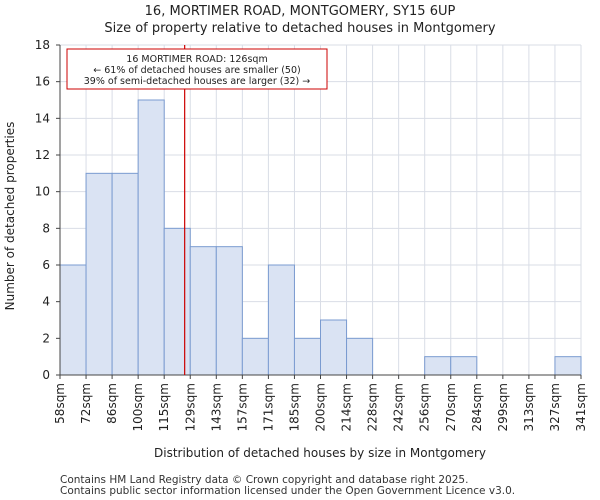 The height and width of the screenshot is (500, 600). What do you see at coordinates (503, 407) in the screenshot?
I see `x-tick-label: 299sqm` at bounding box center [503, 407].